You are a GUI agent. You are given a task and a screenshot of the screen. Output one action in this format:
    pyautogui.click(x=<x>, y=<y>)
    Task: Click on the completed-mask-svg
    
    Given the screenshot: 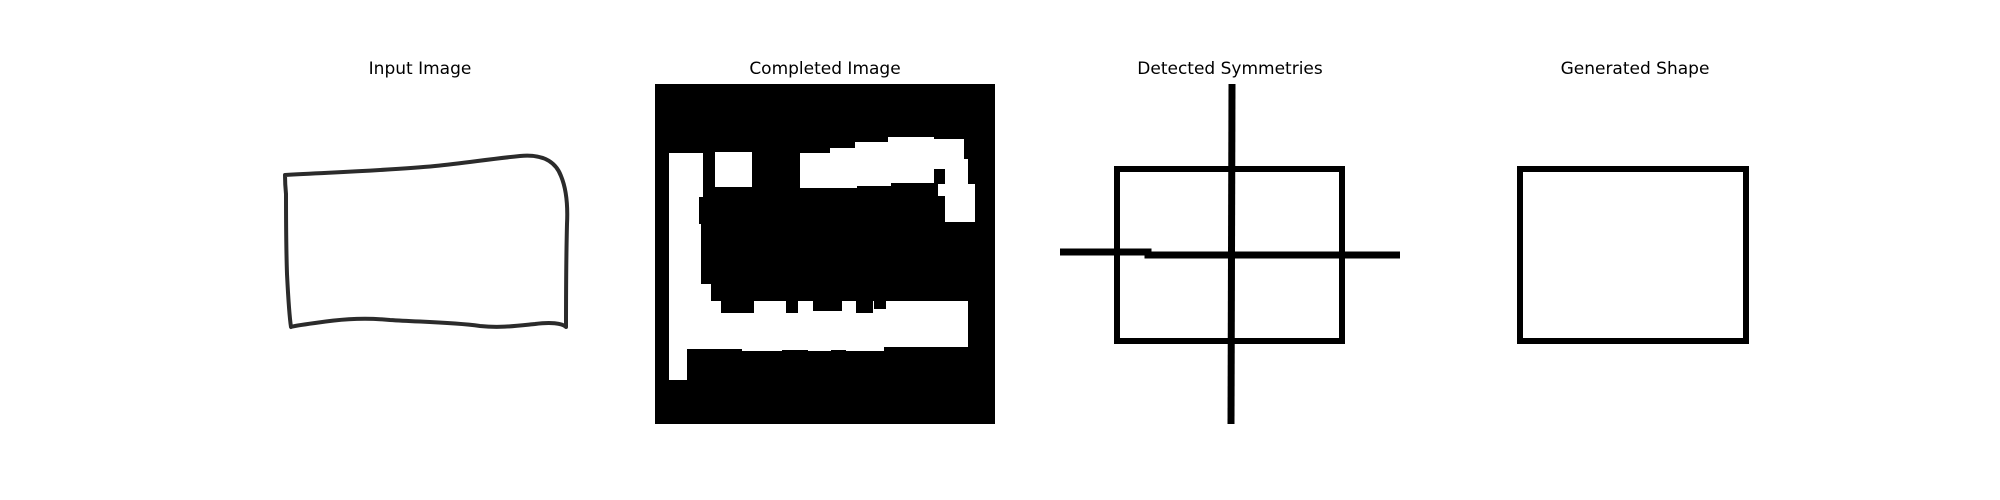 What is the action you would take?
    pyautogui.click(x=825, y=254)
    